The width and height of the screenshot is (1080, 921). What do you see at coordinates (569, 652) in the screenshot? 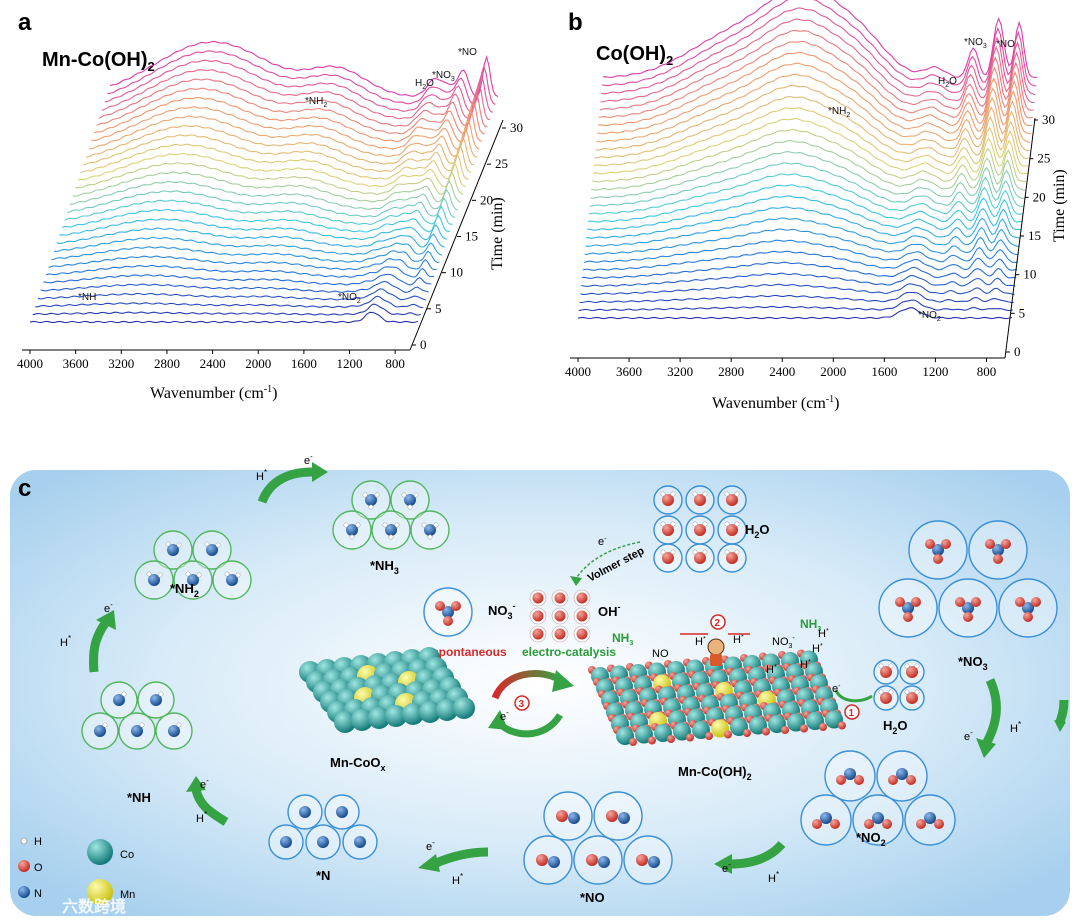
I see `electro-catalysis-label: electro-catalysis` at bounding box center [569, 652].